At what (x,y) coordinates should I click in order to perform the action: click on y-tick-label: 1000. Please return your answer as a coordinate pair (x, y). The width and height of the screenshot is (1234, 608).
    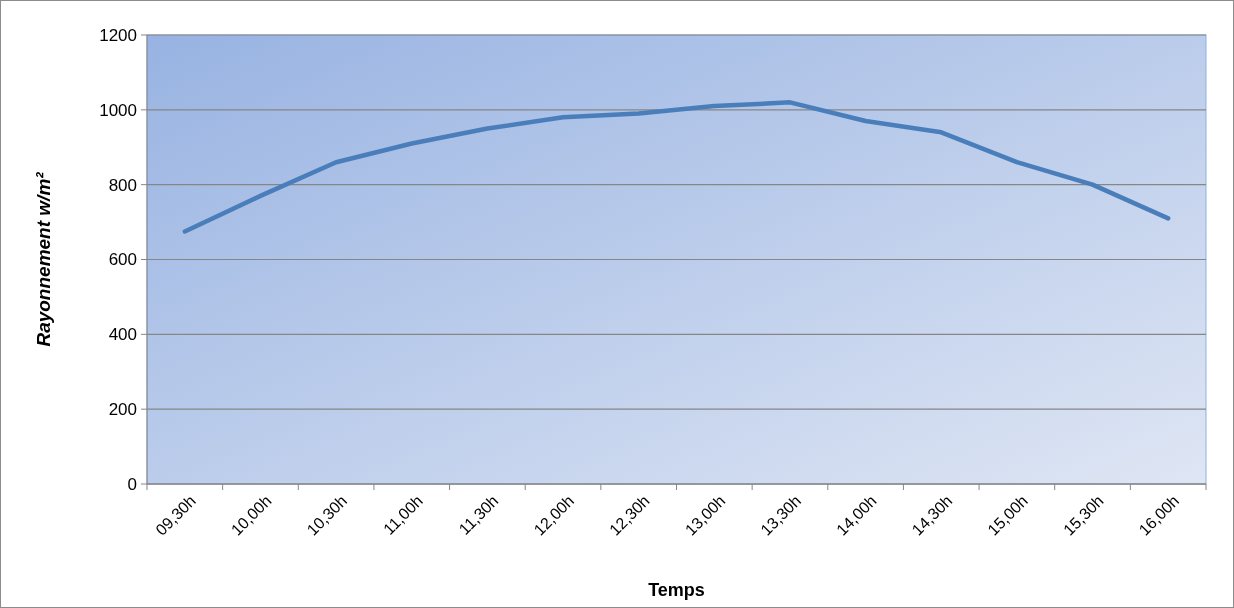
    Looking at the image, I should click on (118, 110).